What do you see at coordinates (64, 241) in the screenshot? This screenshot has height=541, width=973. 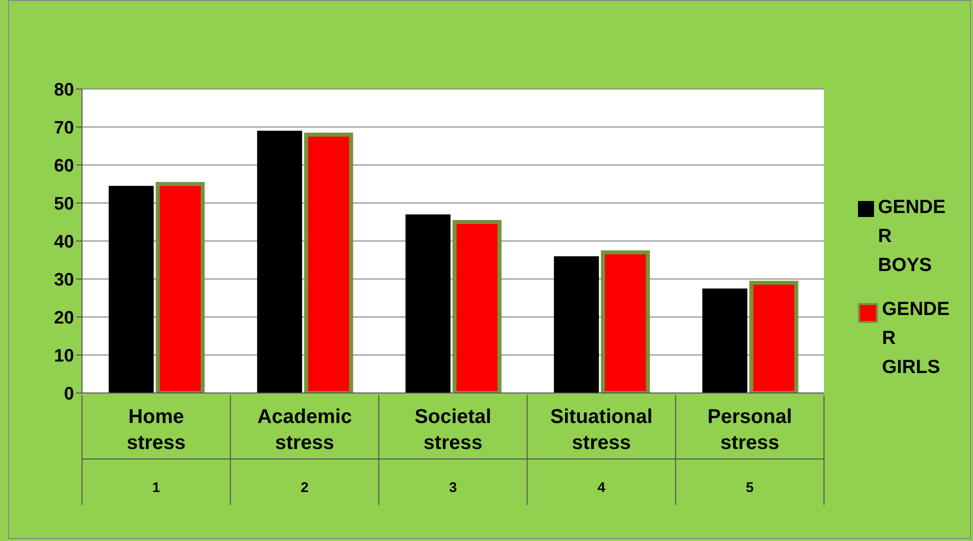 I see `y-tick-label: 40` at bounding box center [64, 241].